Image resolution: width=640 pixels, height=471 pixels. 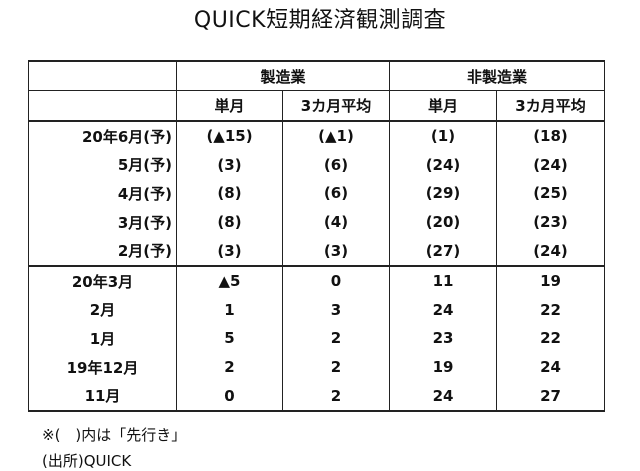 What do you see at coordinates (336, 222) in the screenshot?
I see `value-cell: (4)` at bounding box center [336, 222].